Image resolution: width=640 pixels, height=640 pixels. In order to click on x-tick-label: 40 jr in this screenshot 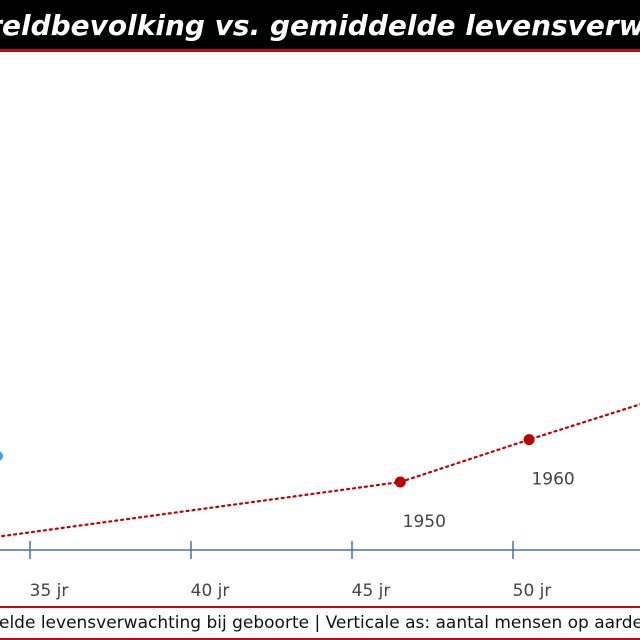, I will do `click(210, 591)`.